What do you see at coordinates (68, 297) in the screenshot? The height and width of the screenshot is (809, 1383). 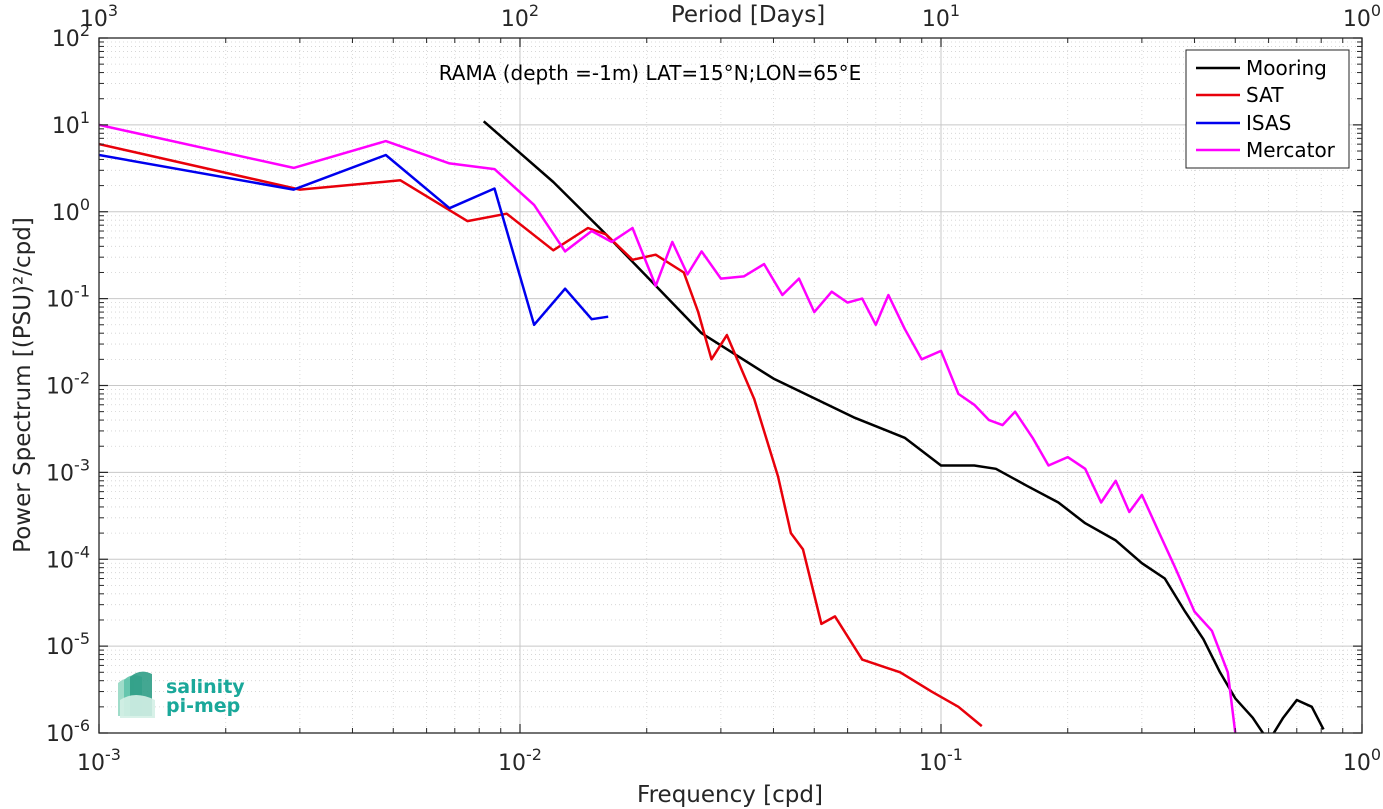 I see `y-tick-label: 10⁻¹` at bounding box center [68, 297].